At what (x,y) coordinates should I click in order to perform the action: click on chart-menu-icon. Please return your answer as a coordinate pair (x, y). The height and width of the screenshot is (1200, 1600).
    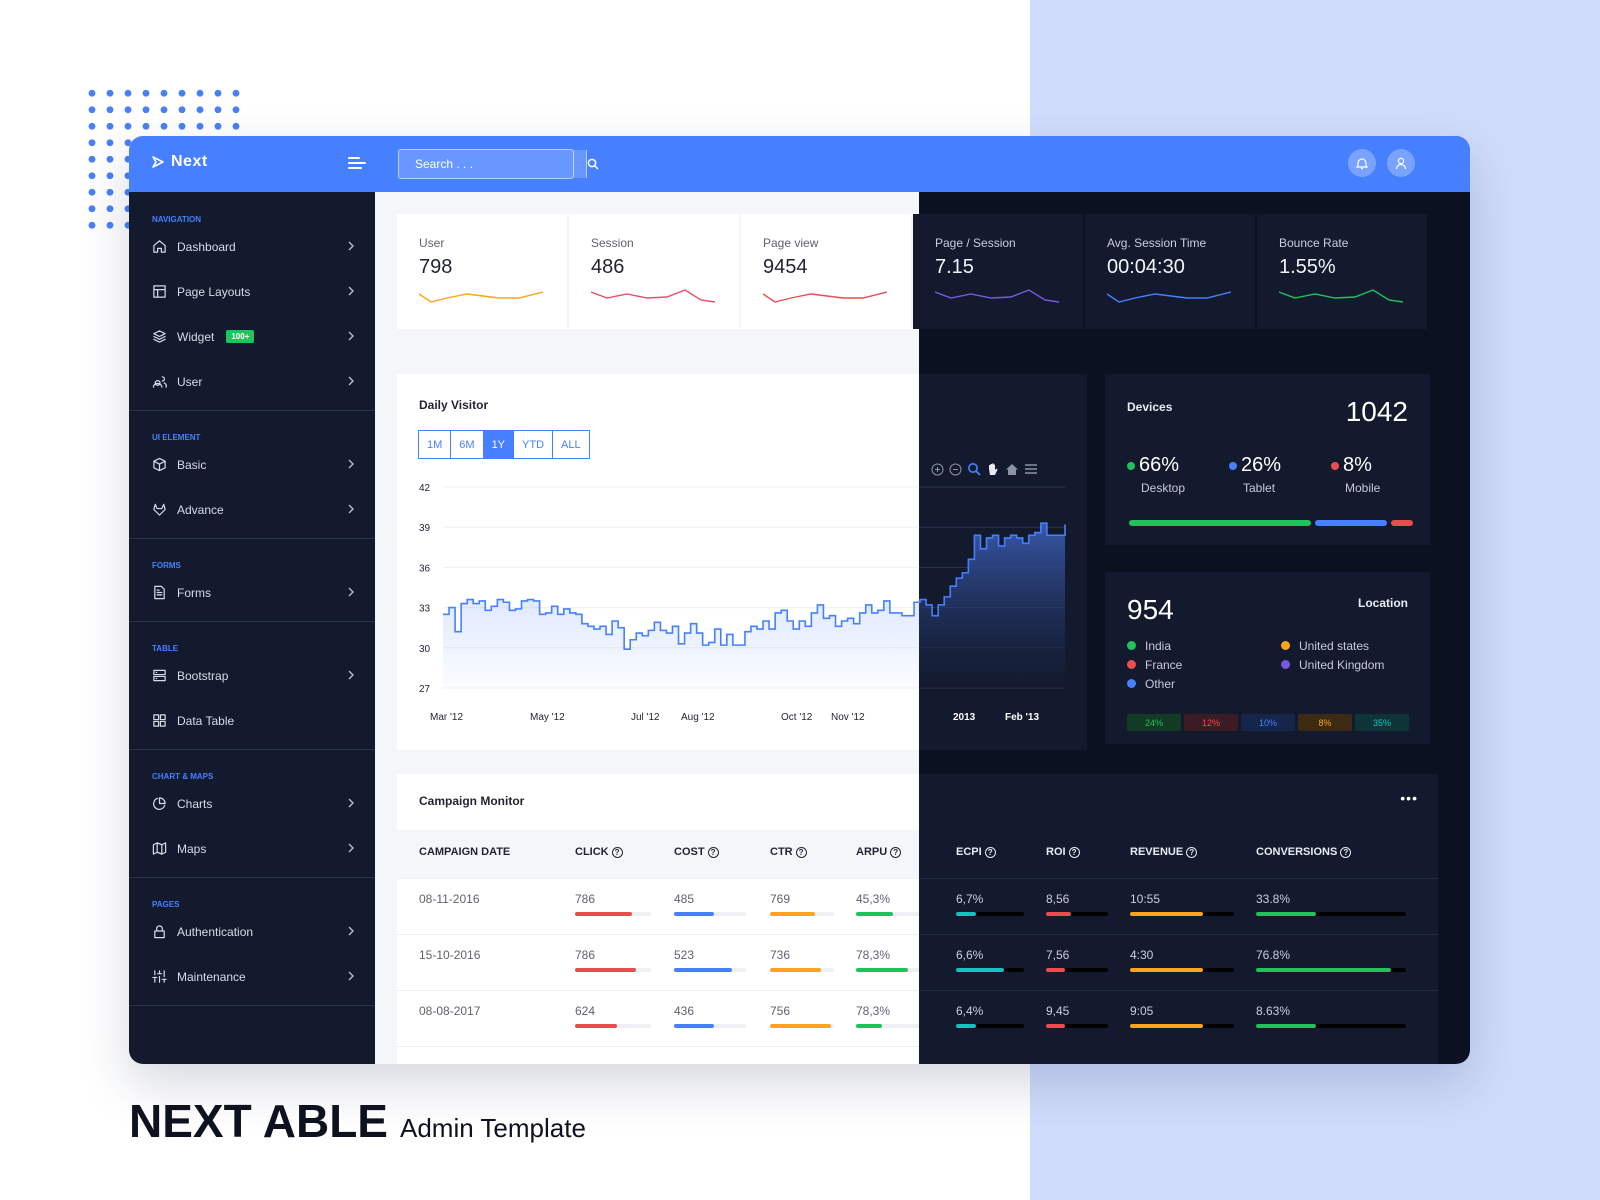
    Looking at the image, I should click on (1031, 469).